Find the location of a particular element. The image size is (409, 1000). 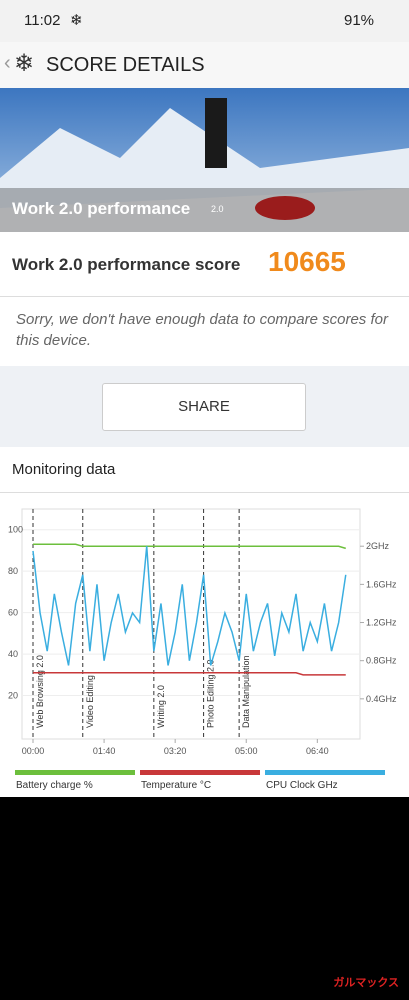

x-tick-label: 00:00 is located at coordinates (33, 751).